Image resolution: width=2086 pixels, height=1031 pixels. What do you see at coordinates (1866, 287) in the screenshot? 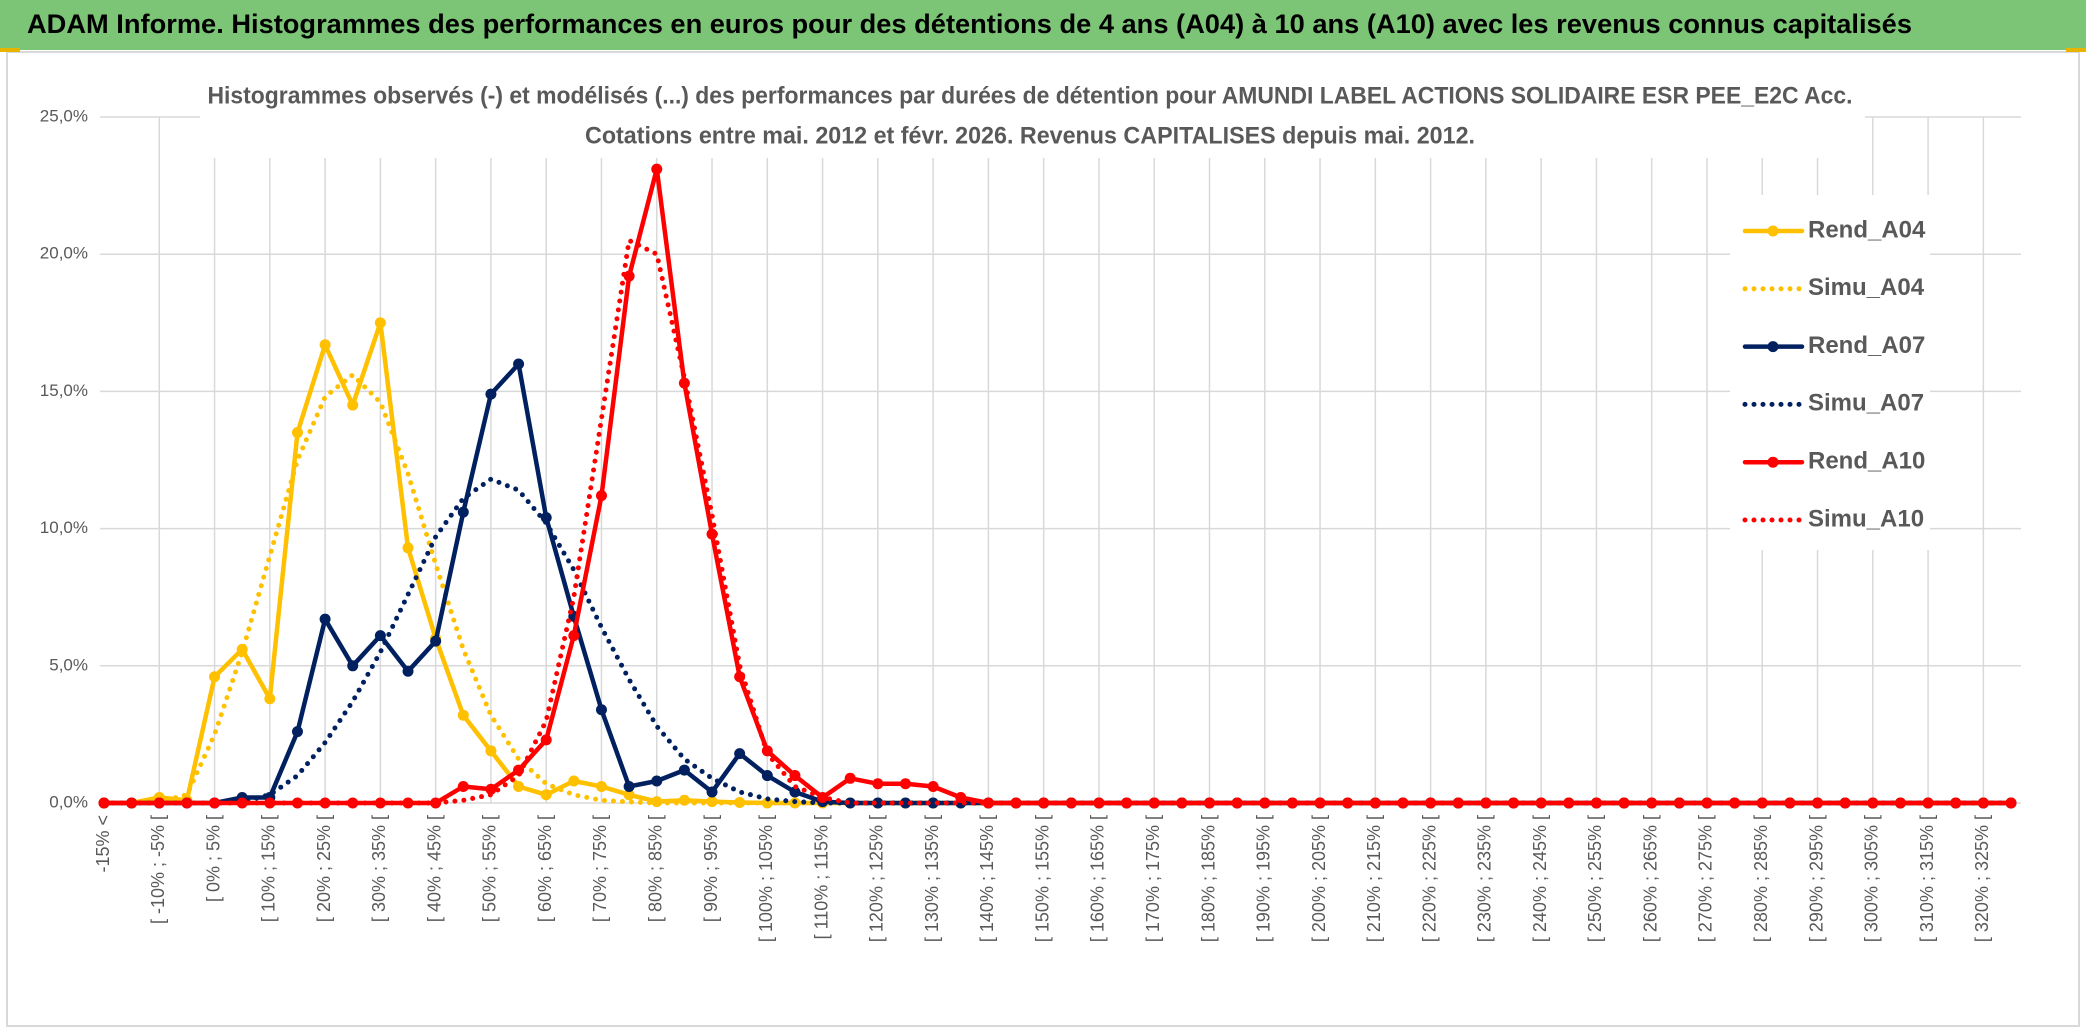
I see `legend-label: Simu_A04` at bounding box center [1866, 287].